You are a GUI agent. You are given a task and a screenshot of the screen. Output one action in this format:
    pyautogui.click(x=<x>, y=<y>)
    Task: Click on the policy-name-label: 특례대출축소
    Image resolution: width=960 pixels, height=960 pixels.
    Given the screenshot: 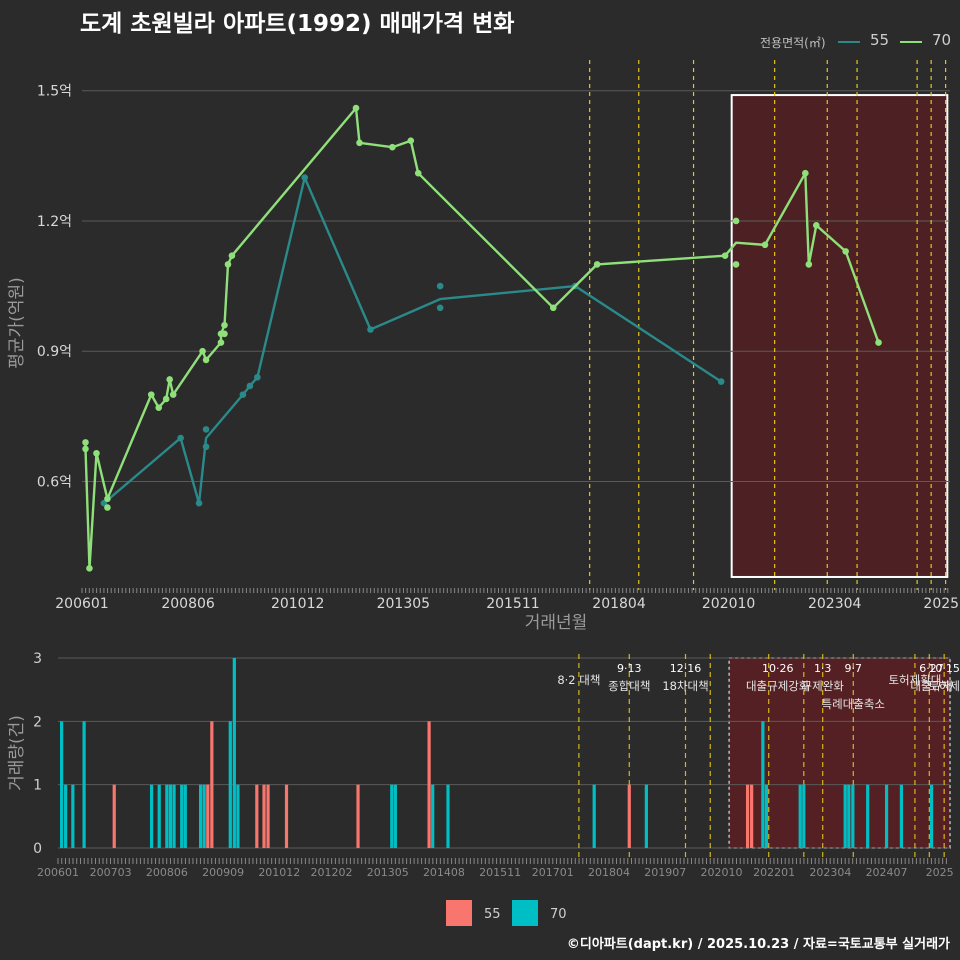 What is the action you would take?
    pyautogui.click(x=853, y=704)
    